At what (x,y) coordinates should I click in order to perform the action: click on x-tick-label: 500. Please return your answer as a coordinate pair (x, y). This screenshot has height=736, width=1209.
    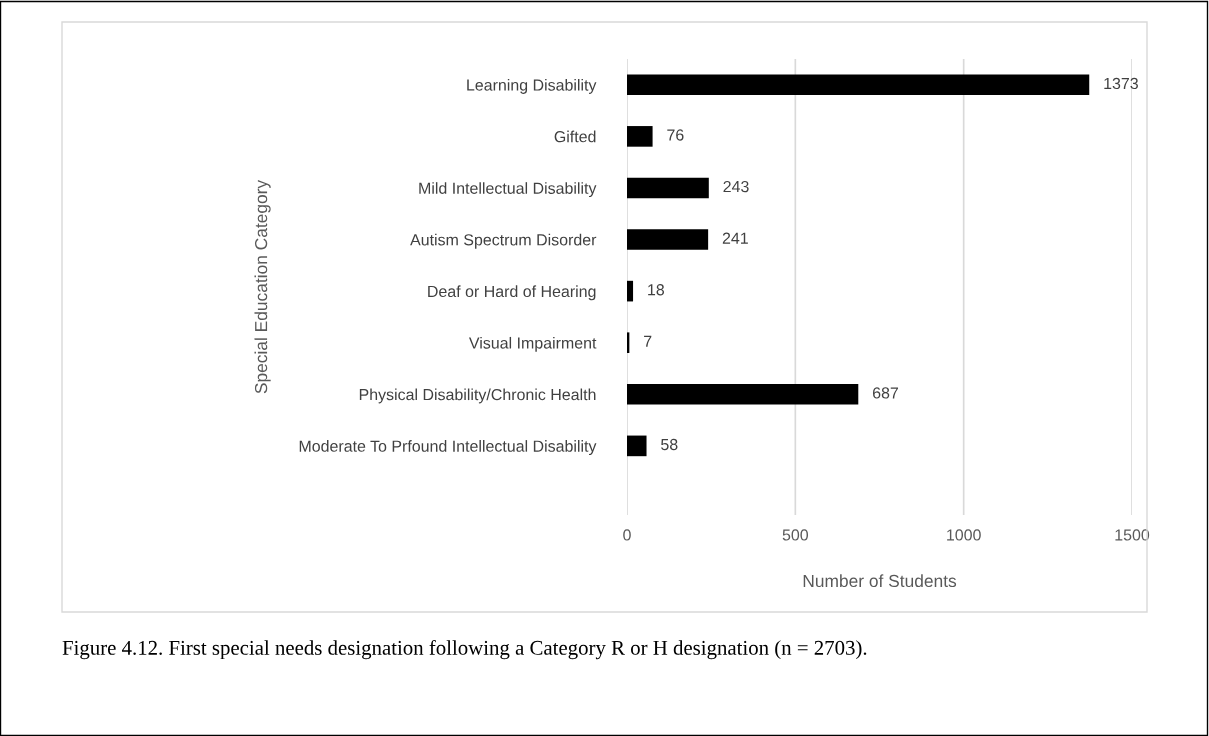
    Looking at the image, I should click on (795, 535).